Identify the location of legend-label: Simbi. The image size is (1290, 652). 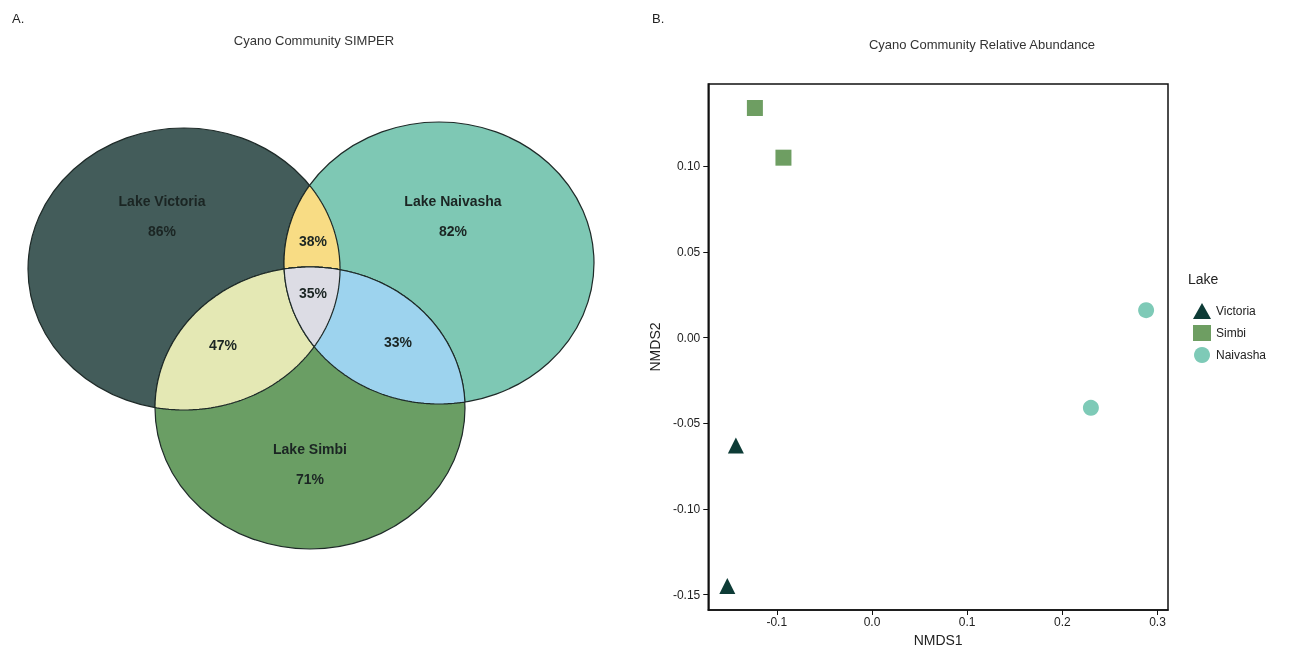
(1231, 333).